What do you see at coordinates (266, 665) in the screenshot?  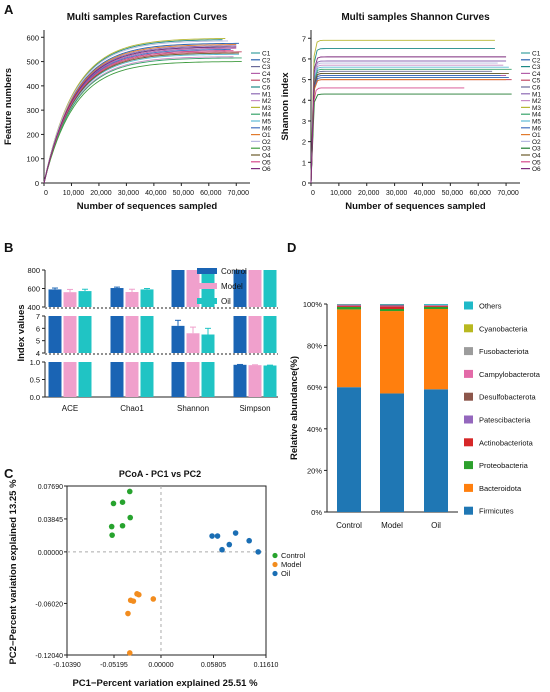 I see `x-tick-label: 0.11610` at bounding box center [266, 665].